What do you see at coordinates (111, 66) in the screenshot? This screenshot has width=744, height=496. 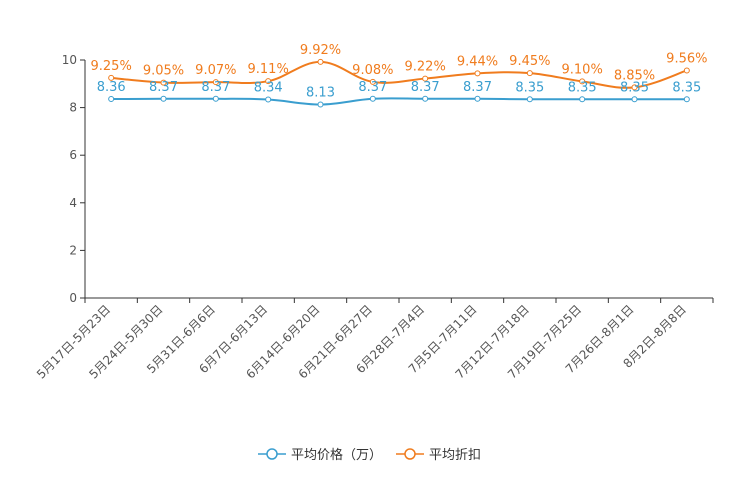 I see `data-label: 9.25%` at bounding box center [111, 66].